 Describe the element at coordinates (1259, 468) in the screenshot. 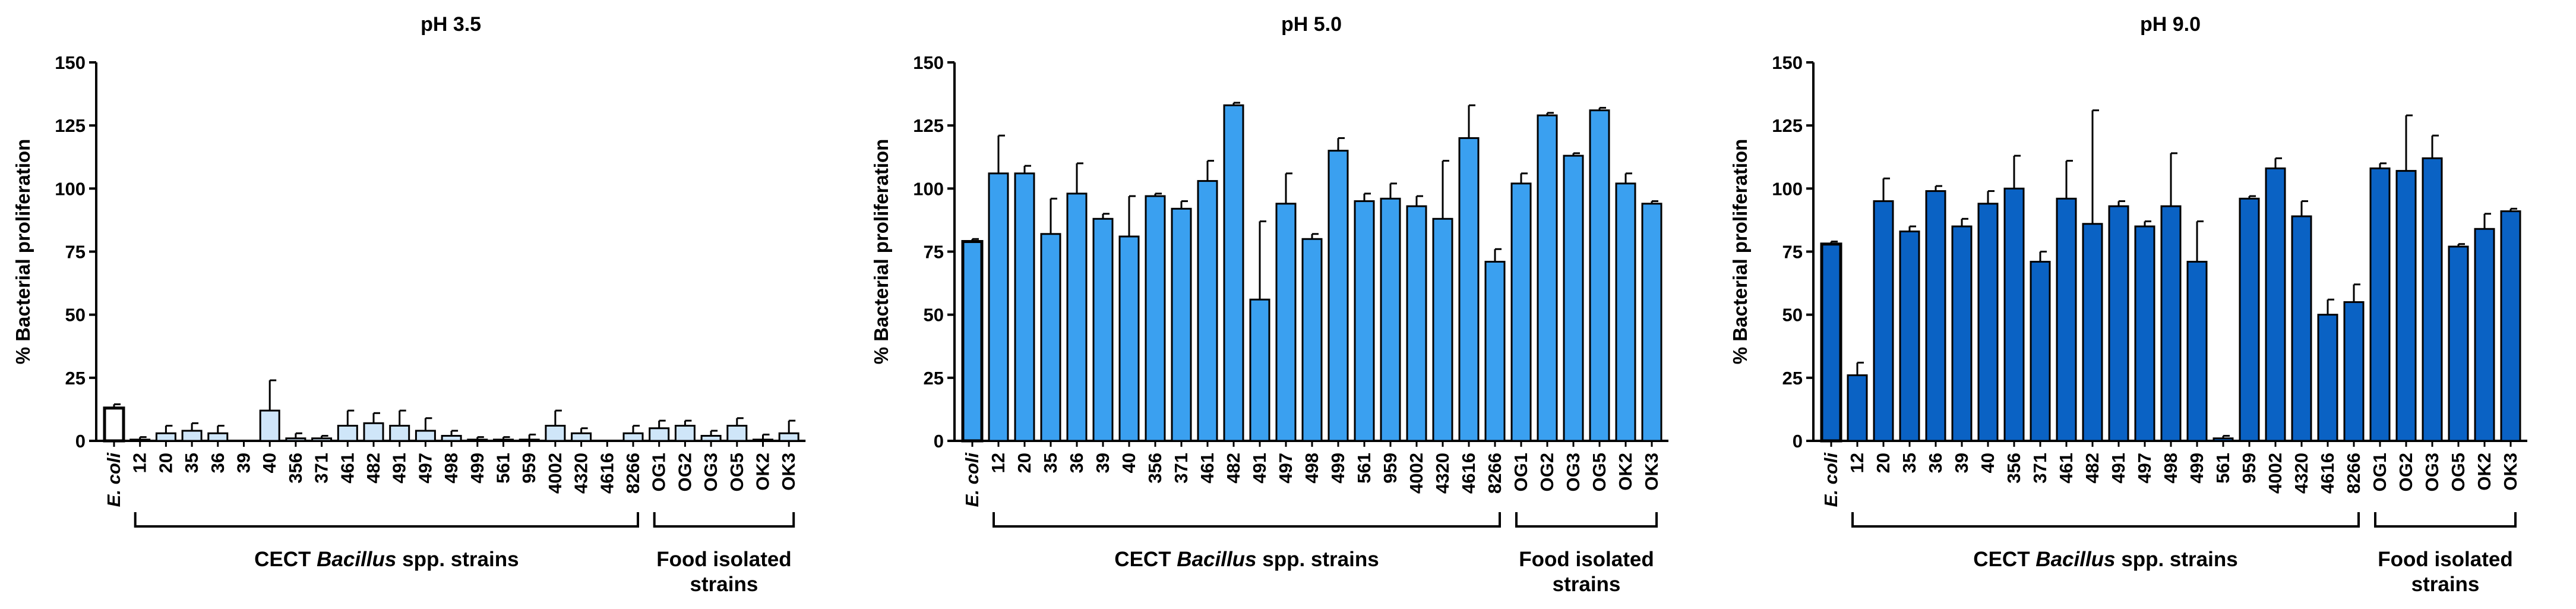

I see `x-tick-label: 491` at that location.